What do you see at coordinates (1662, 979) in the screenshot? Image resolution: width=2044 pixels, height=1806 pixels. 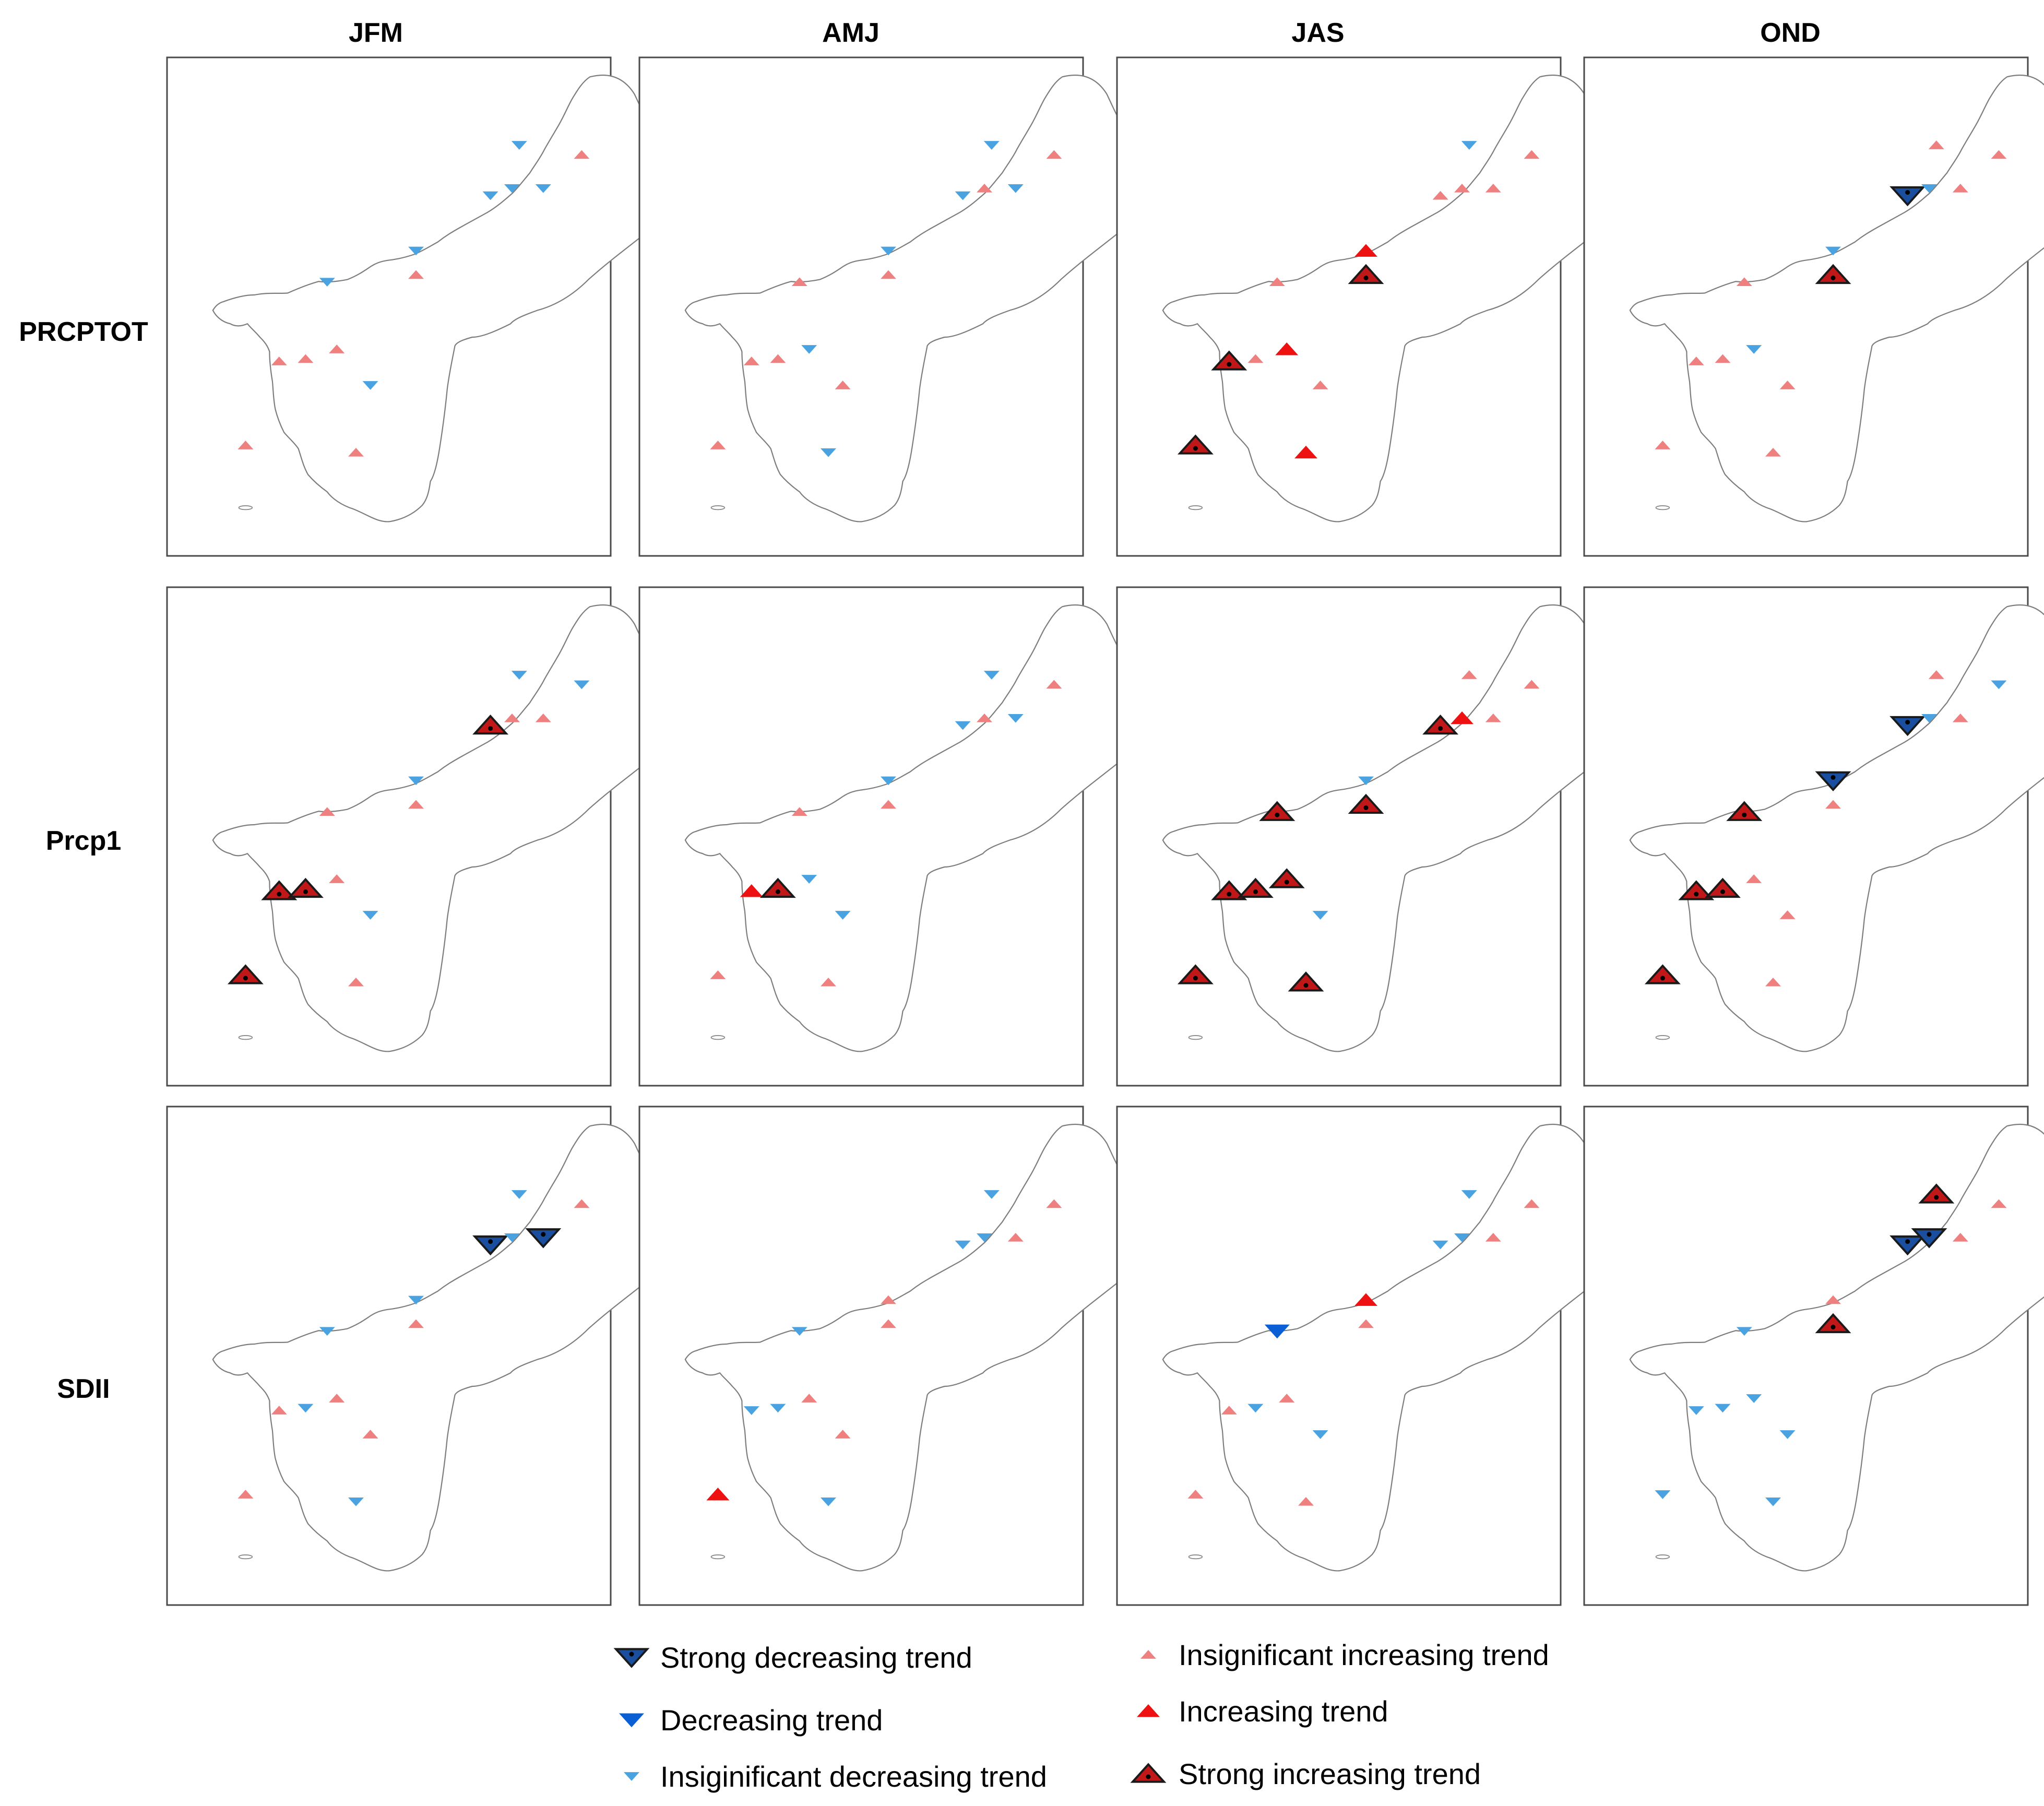 I see `station-s13-marker-dot` at bounding box center [1662, 979].